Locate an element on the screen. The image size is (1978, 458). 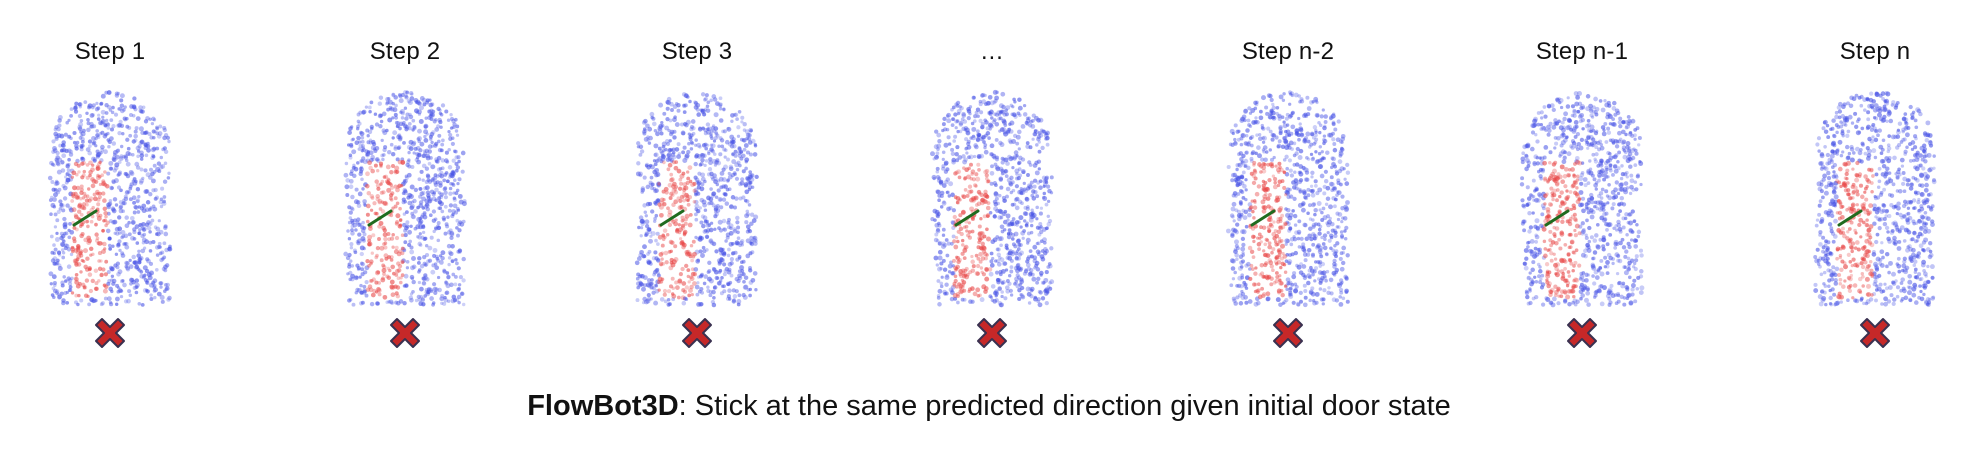
step-panel: Step n-2 is located at coordinates (1288, 190).